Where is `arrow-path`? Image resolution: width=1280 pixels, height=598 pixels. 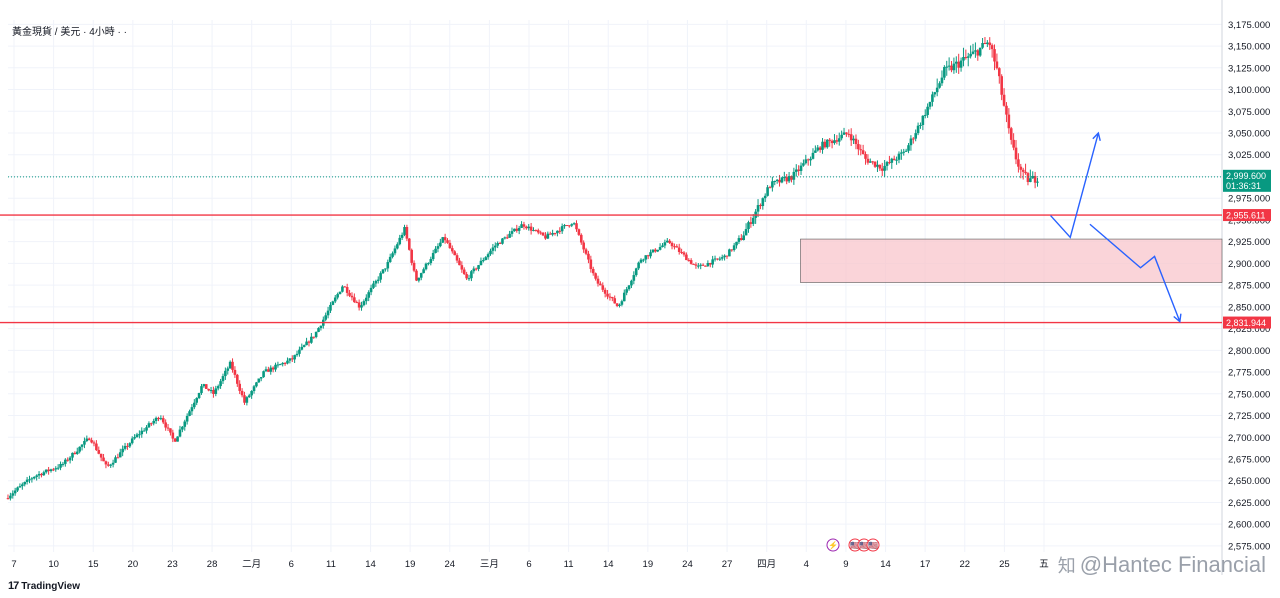
arrow-path is located at coordinates (1075, 185).